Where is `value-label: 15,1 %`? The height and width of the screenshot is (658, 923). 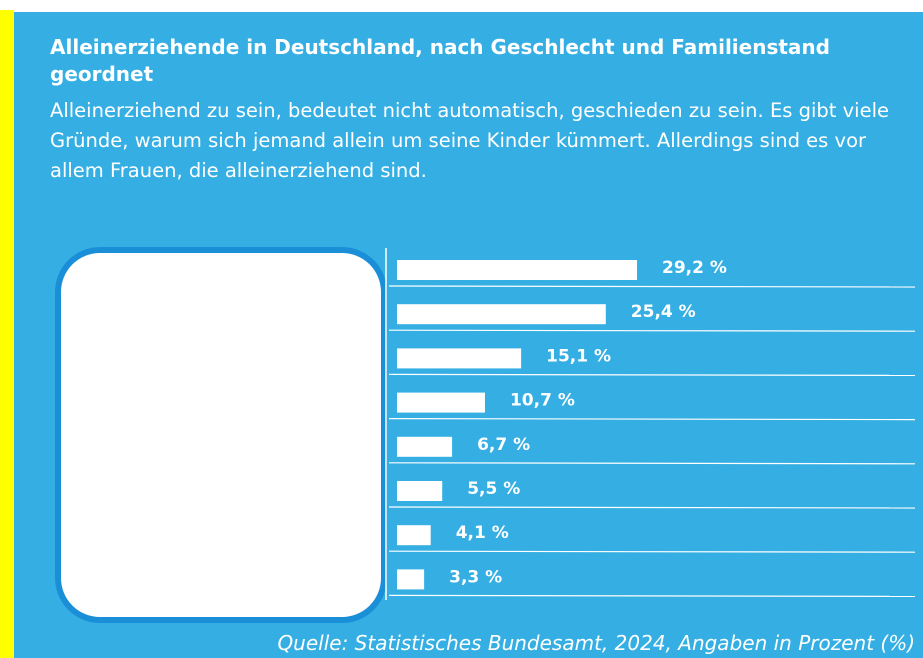 value-label: 15,1 % is located at coordinates (578, 356).